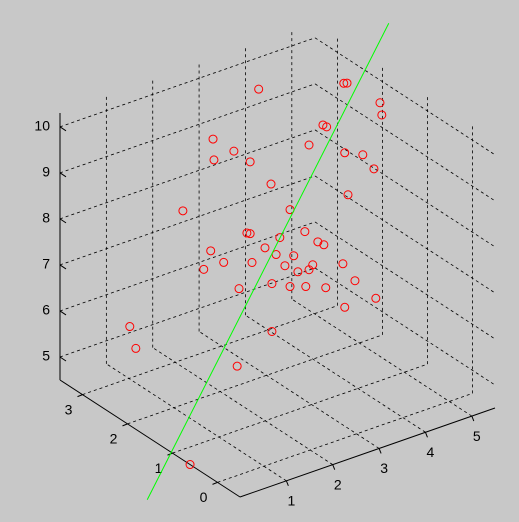 Image resolution: width=519 pixels, height=522 pixels. Describe the element at coordinates (114, 439) in the screenshot. I see `x-tick-label: 2` at that location.